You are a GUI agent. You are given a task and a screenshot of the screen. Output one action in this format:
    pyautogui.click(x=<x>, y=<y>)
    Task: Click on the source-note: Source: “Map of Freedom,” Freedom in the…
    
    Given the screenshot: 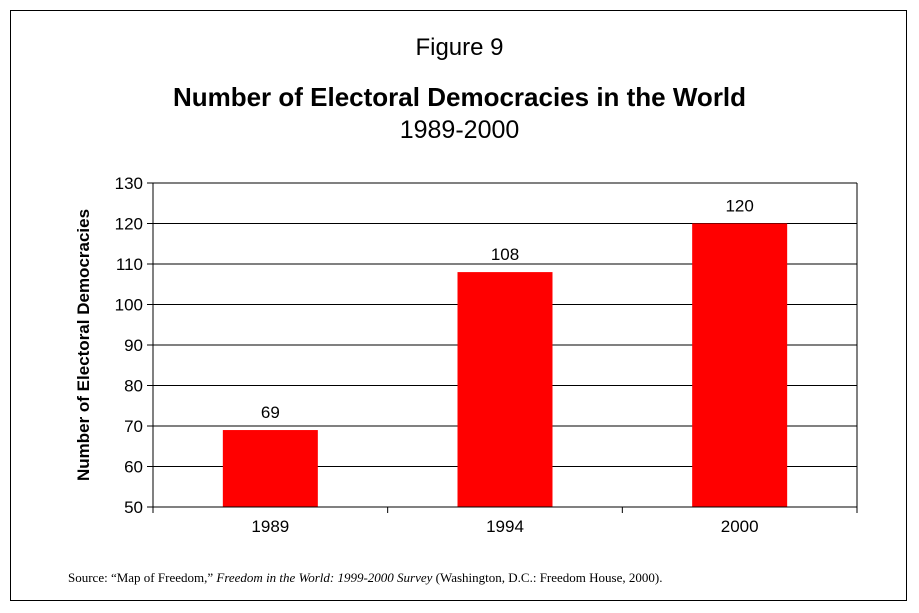 What is the action you would take?
    pyautogui.click(x=365, y=578)
    